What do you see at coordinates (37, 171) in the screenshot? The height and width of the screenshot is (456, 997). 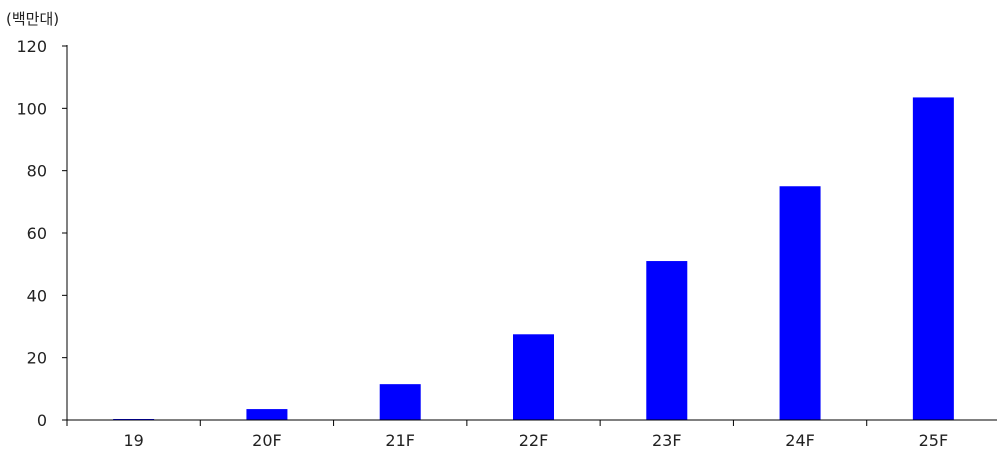 I see `y-tick-label: 80` at bounding box center [37, 171].